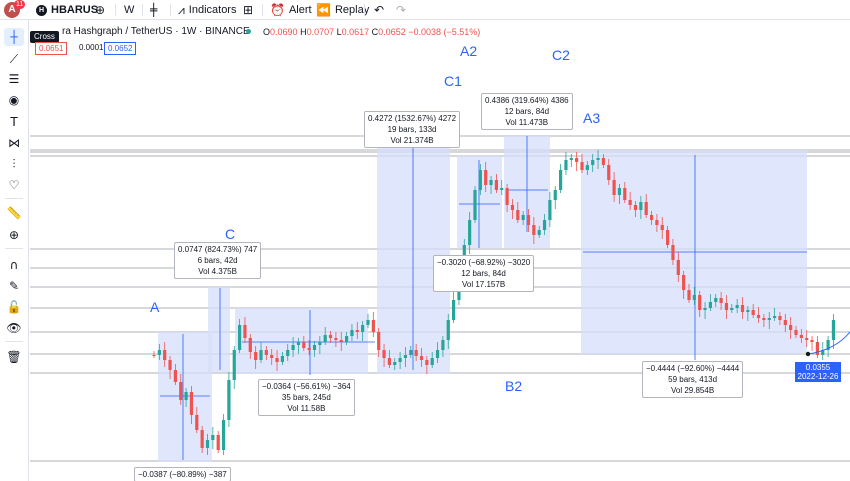 The image size is (850, 481). What do you see at coordinates (818, 372) in the screenshot?
I see `crosshair-price-tag: 0.0355 2022-12-26` at bounding box center [818, 372].